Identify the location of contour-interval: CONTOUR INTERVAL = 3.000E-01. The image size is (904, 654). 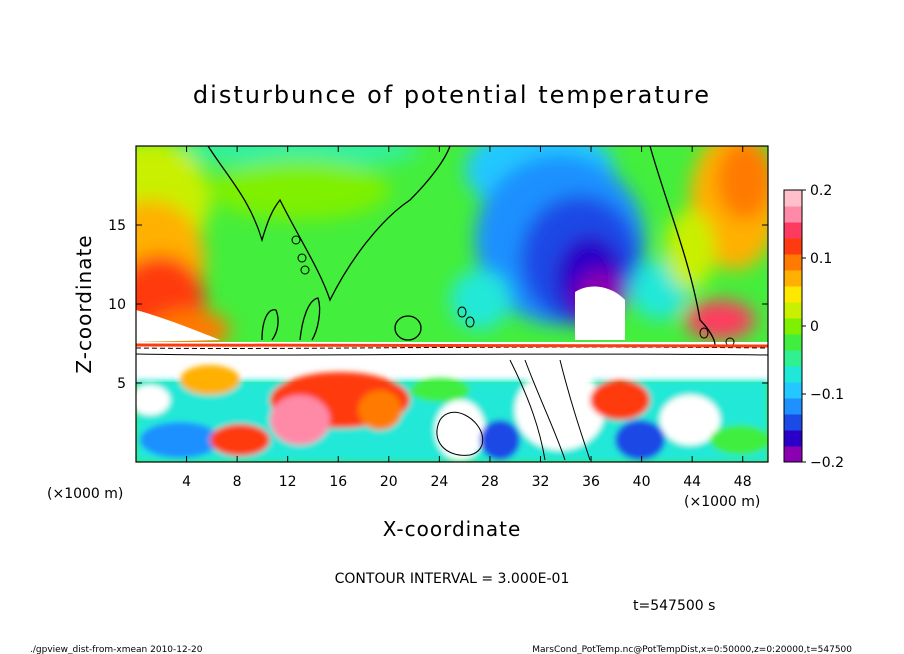
(452, 579).